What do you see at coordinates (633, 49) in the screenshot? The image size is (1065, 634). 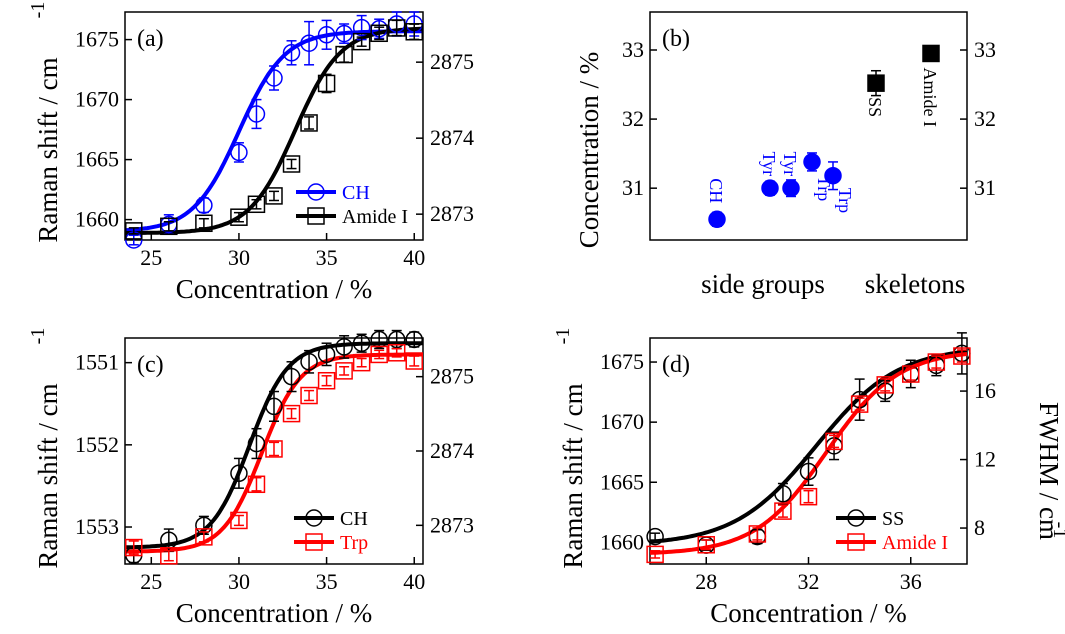 I see `y-tick-label: 33` at bounding box center [633, 49].